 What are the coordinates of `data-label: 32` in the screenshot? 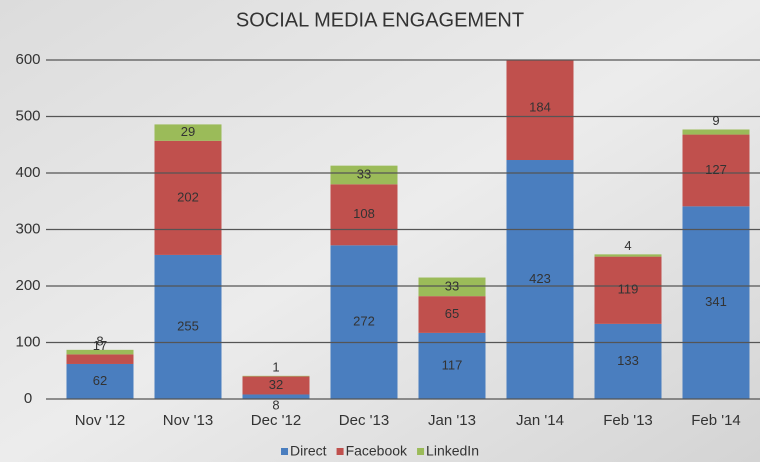 It's located at (276, 384).